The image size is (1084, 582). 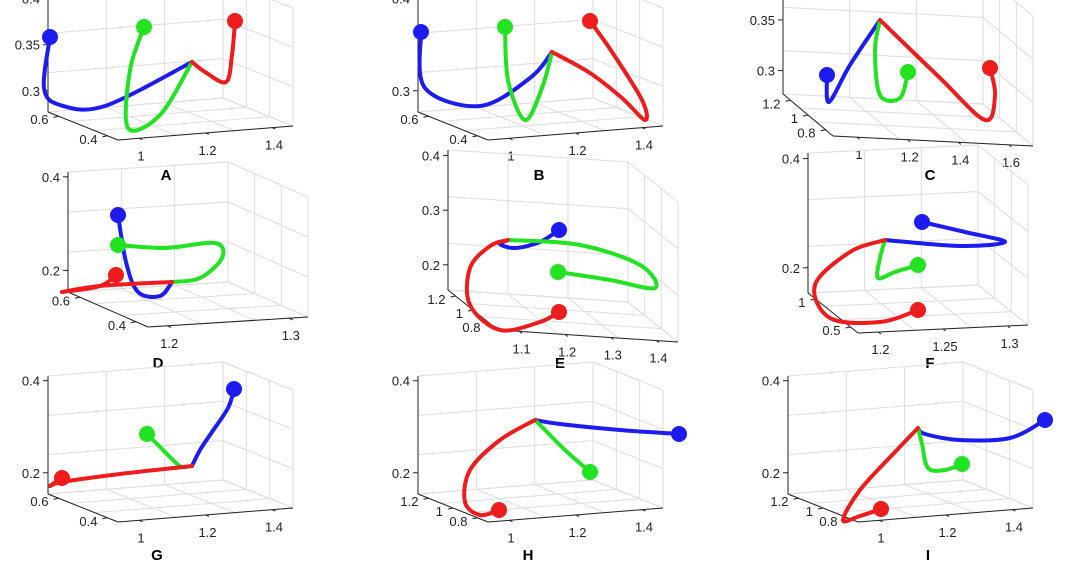 I want to click on panel-f: 1.2 1.25 1.3 0.5 1 0.2 0.4 F, so click(x=905, y=258).